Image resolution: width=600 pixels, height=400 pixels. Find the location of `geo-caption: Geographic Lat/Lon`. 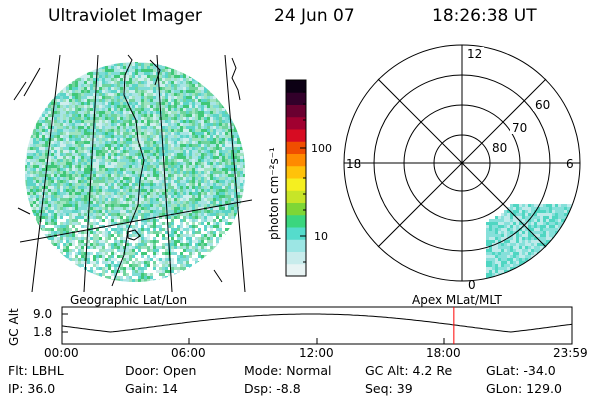

geo-caption: Geographic Lat/Lon is located at coordinates (129, 300).